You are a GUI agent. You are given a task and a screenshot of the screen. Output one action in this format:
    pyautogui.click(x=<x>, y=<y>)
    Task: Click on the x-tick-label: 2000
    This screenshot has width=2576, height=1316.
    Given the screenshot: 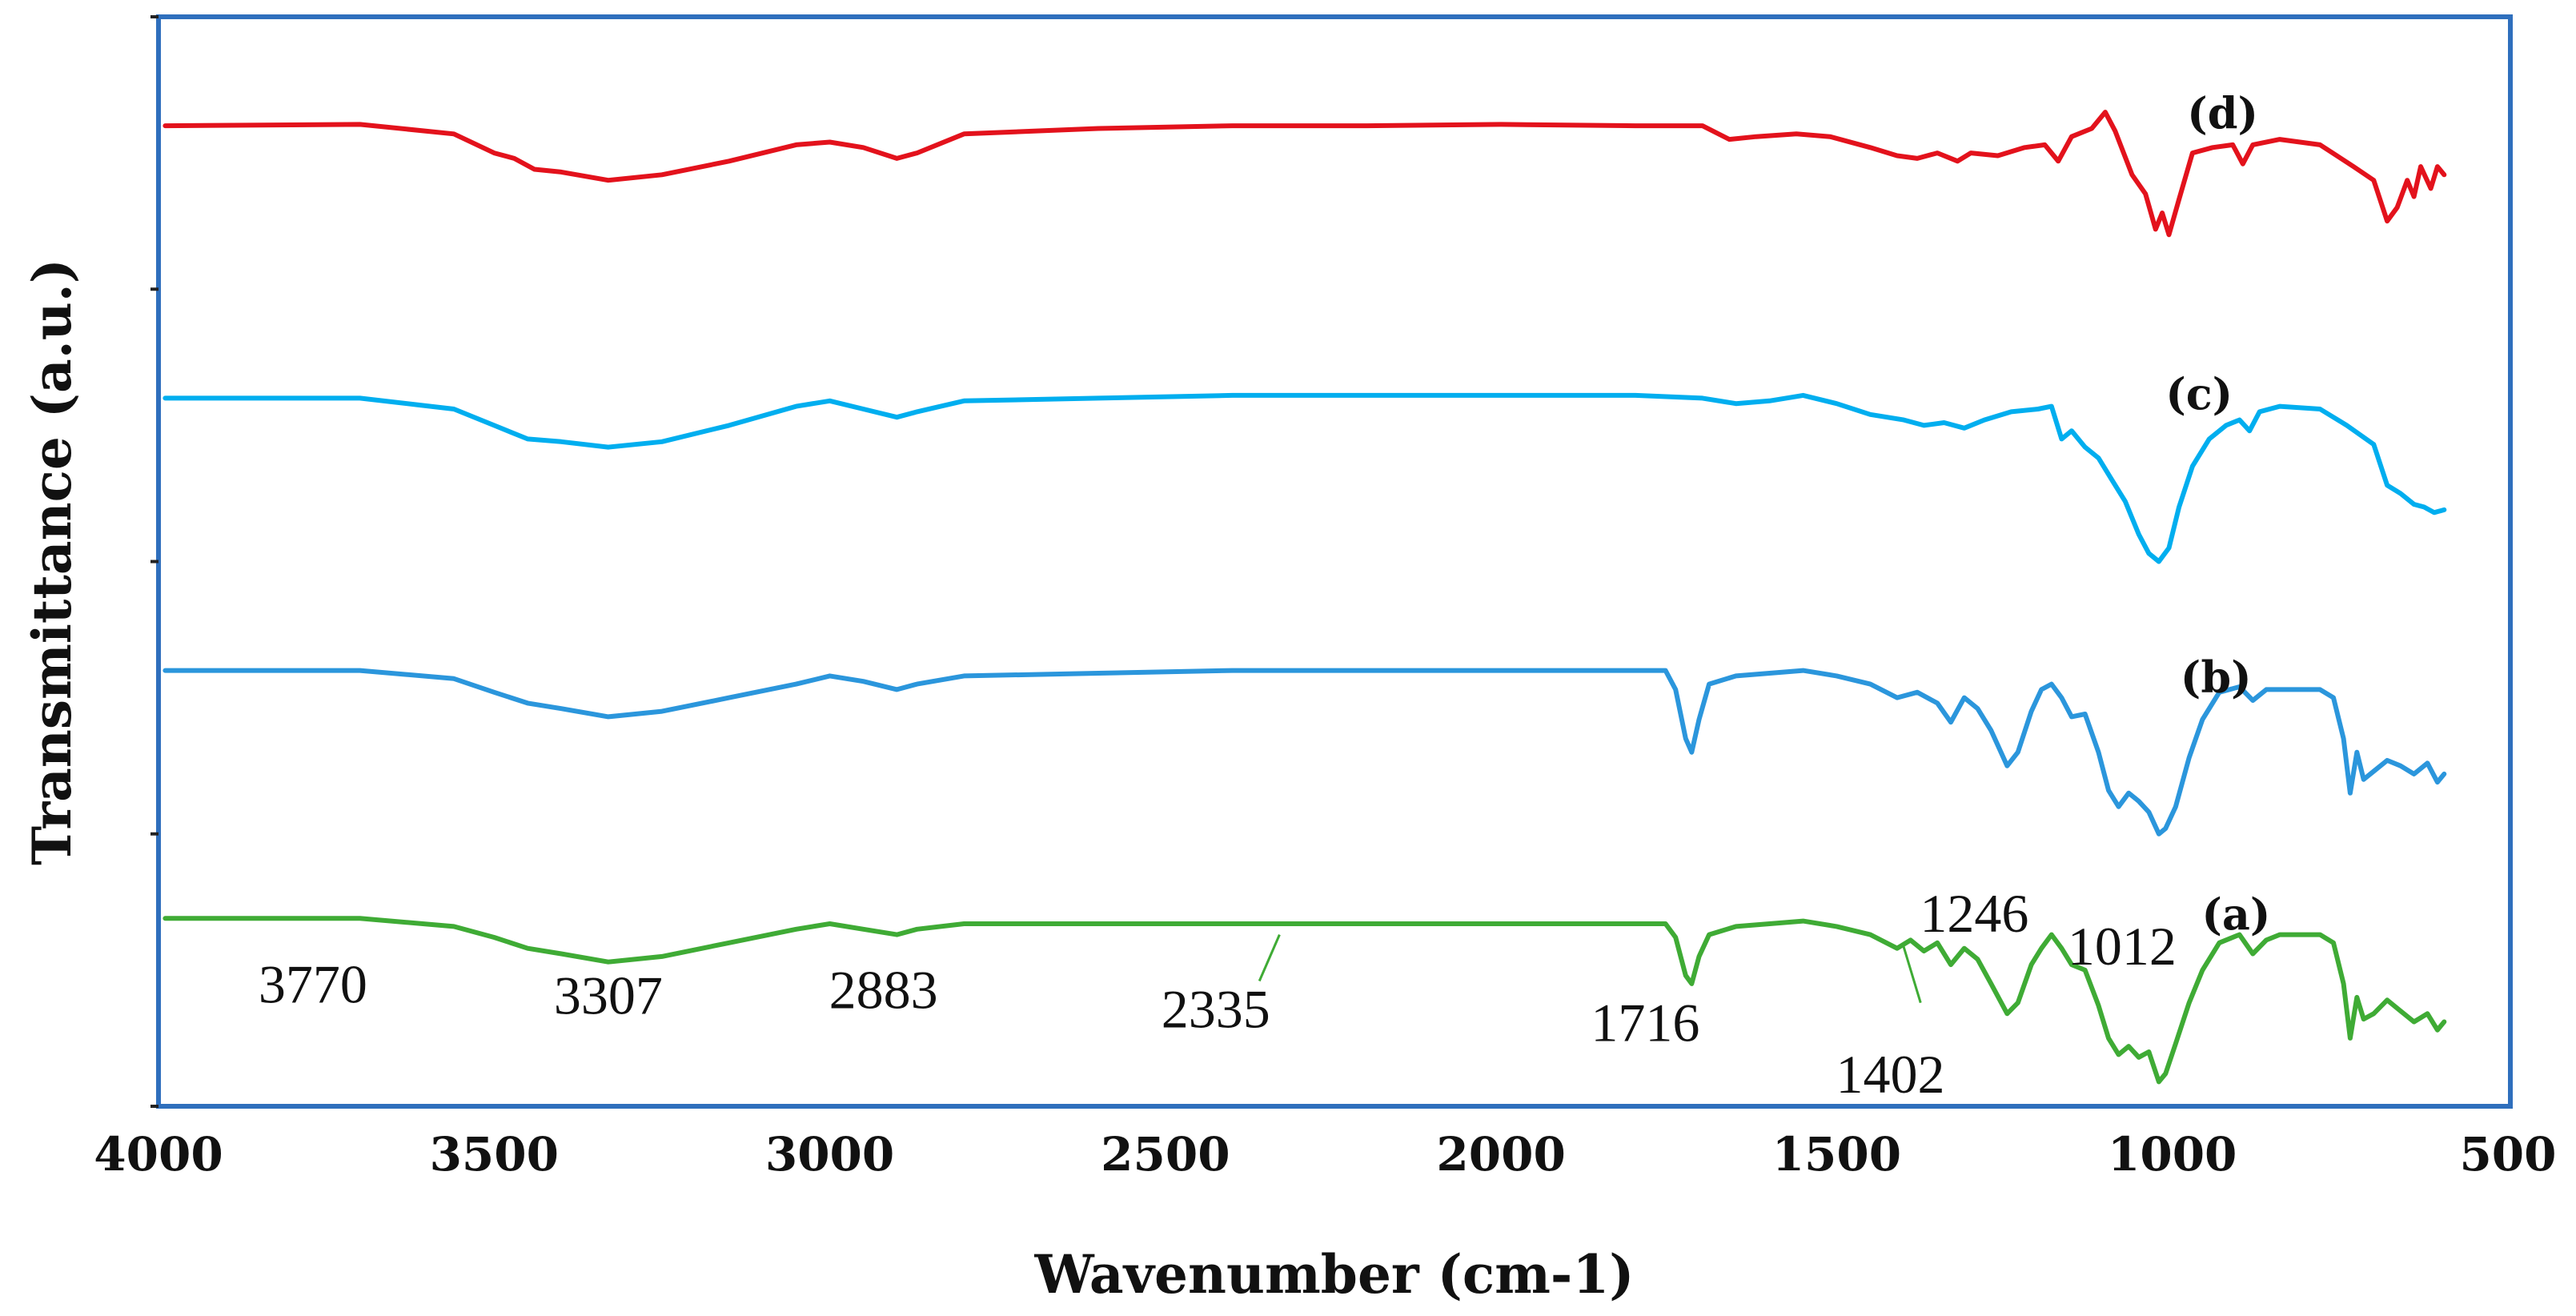 What is the action you would take?
    pyautogui.click(x=1501, y=1154)
    